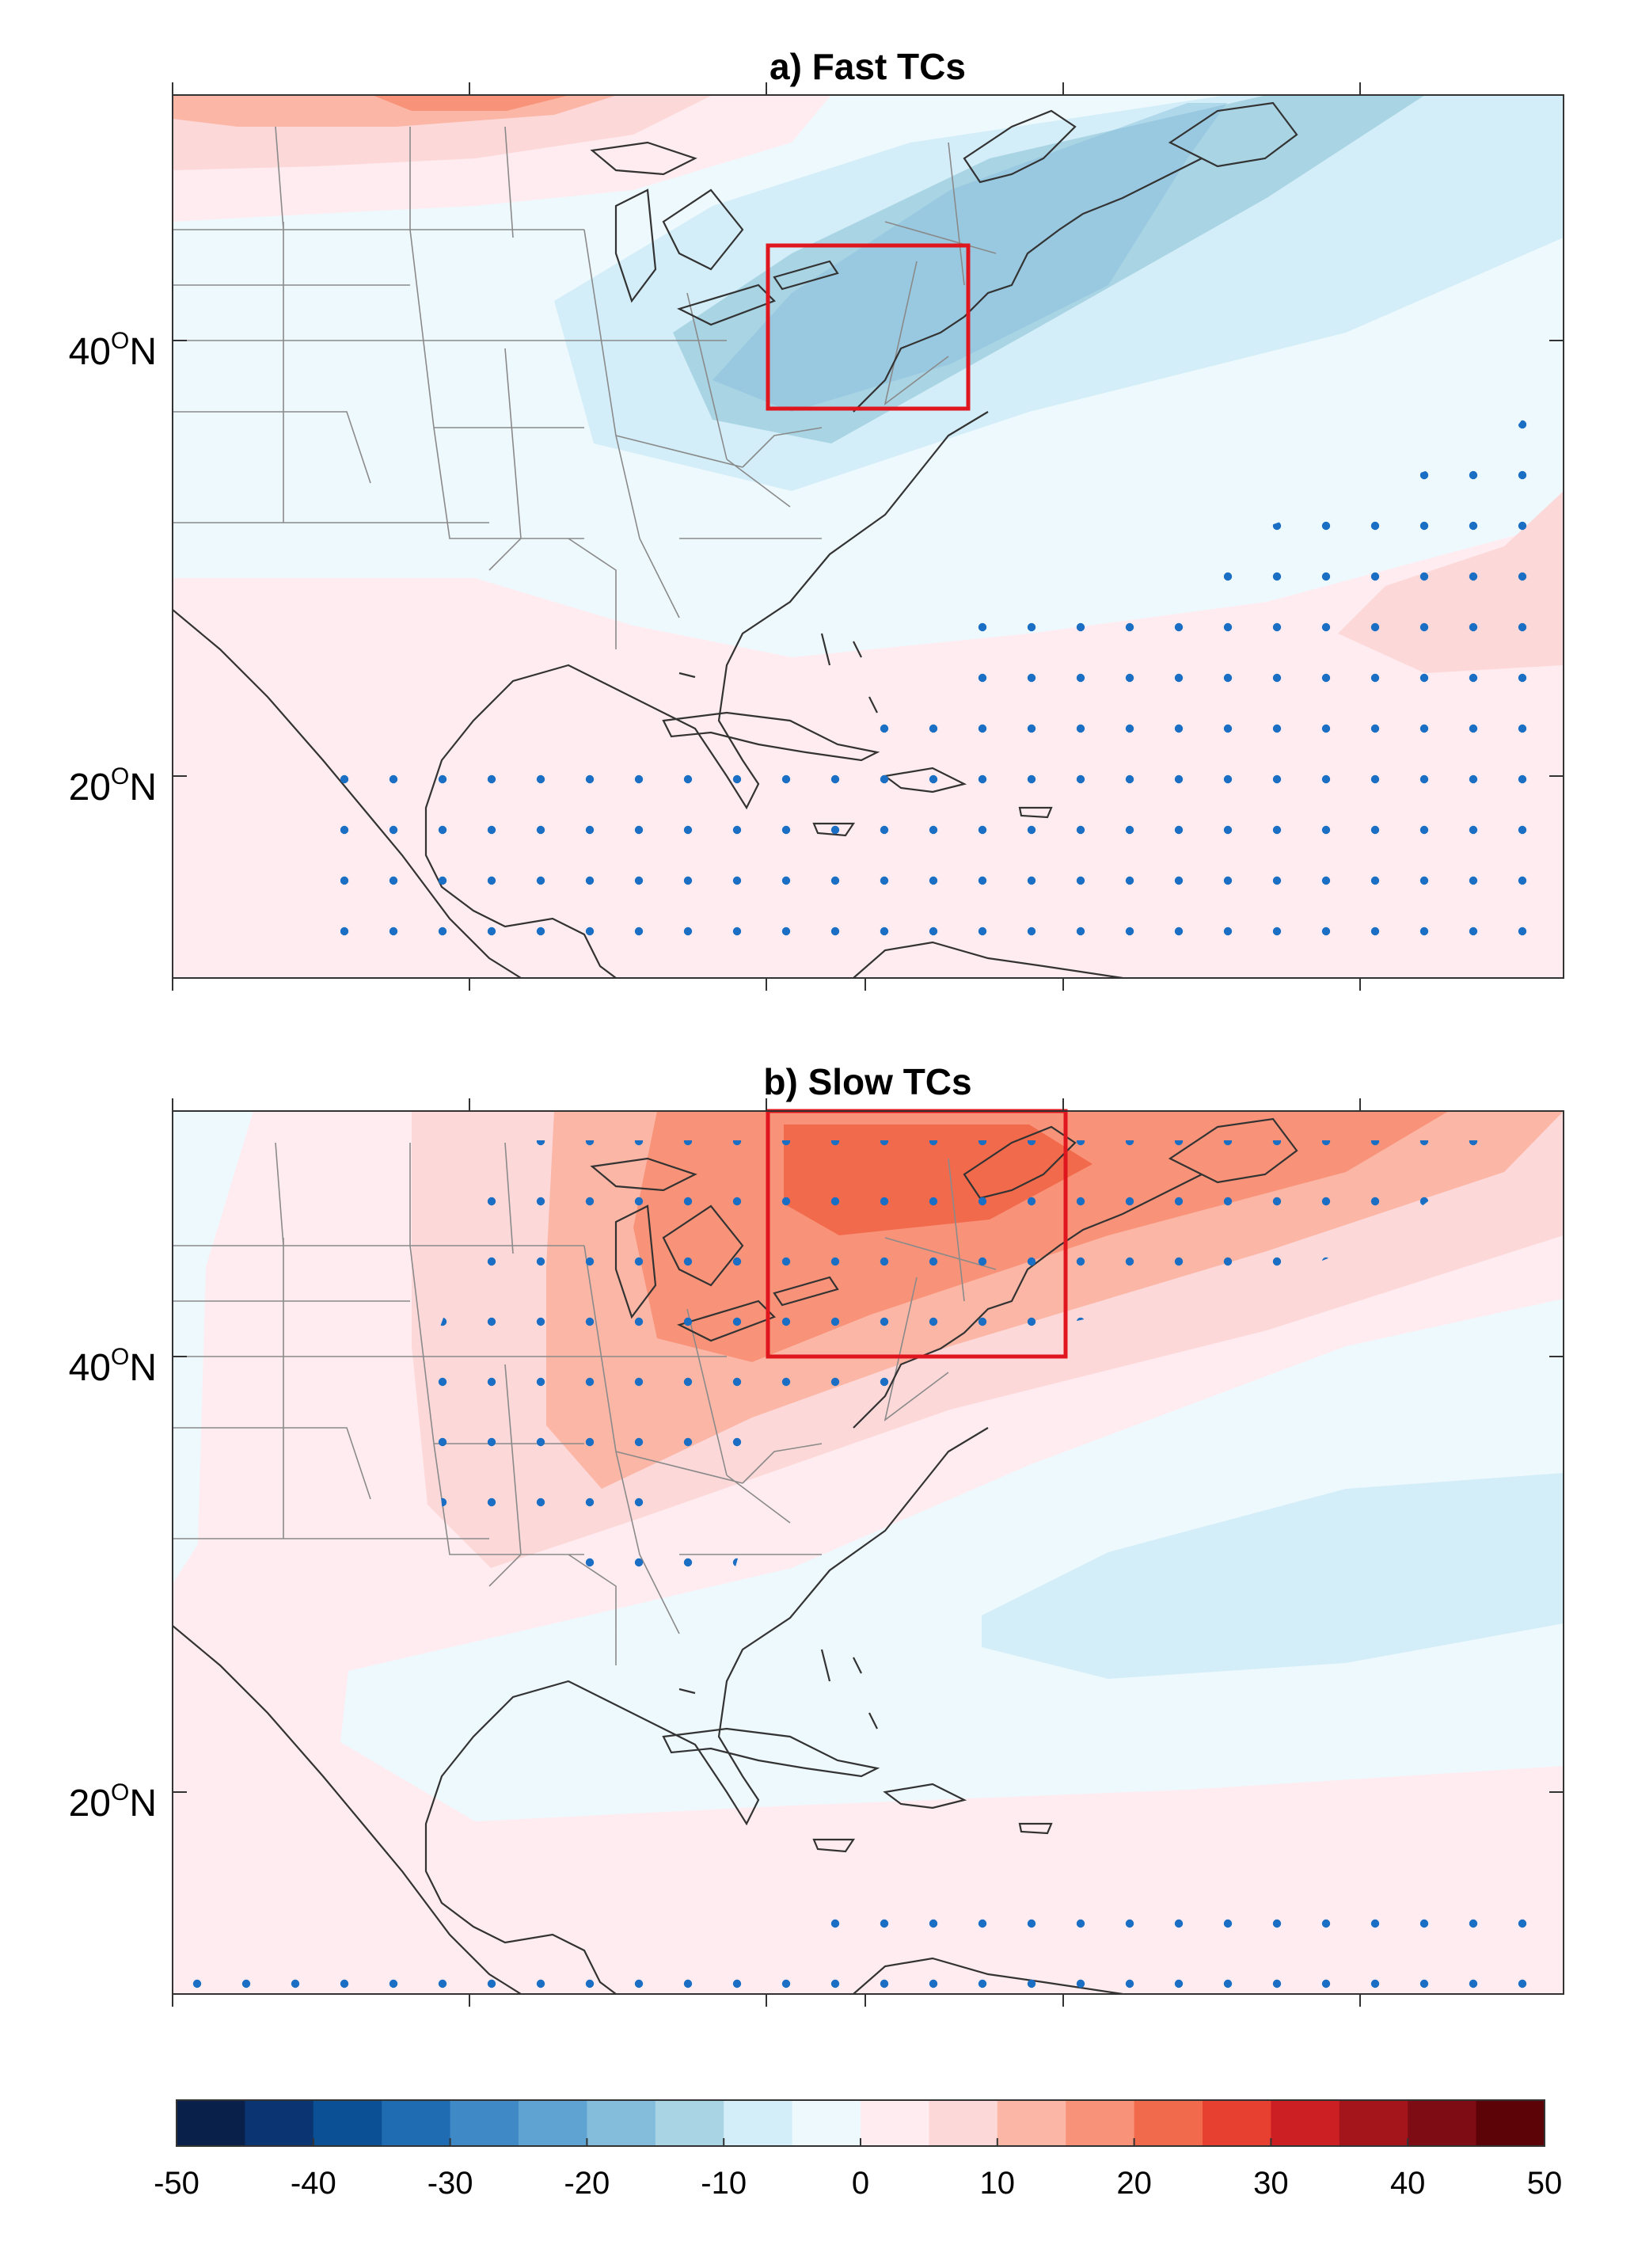 The width and height of the screenshot is (1634, 2268). I want to click on colorbar-tick-label: 20, so click(1134, 2183).